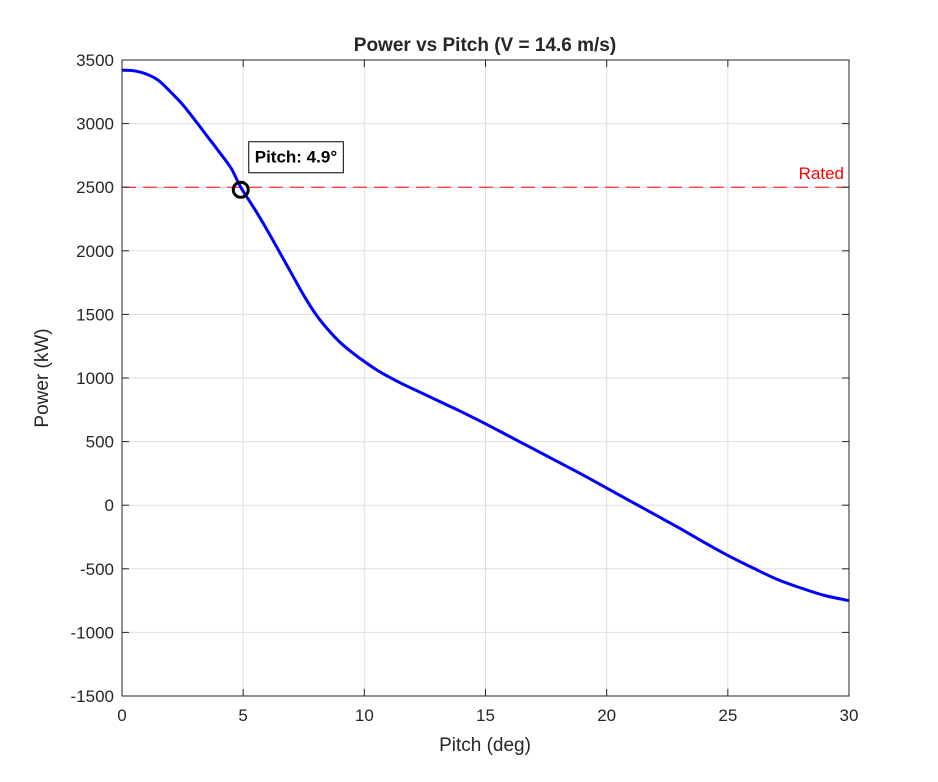 The image size is (938, 782). What do you see at coordinates (92, 696) in the screenshot?
I see `y-tick-label: -1500` at bounding box center [92, 696].